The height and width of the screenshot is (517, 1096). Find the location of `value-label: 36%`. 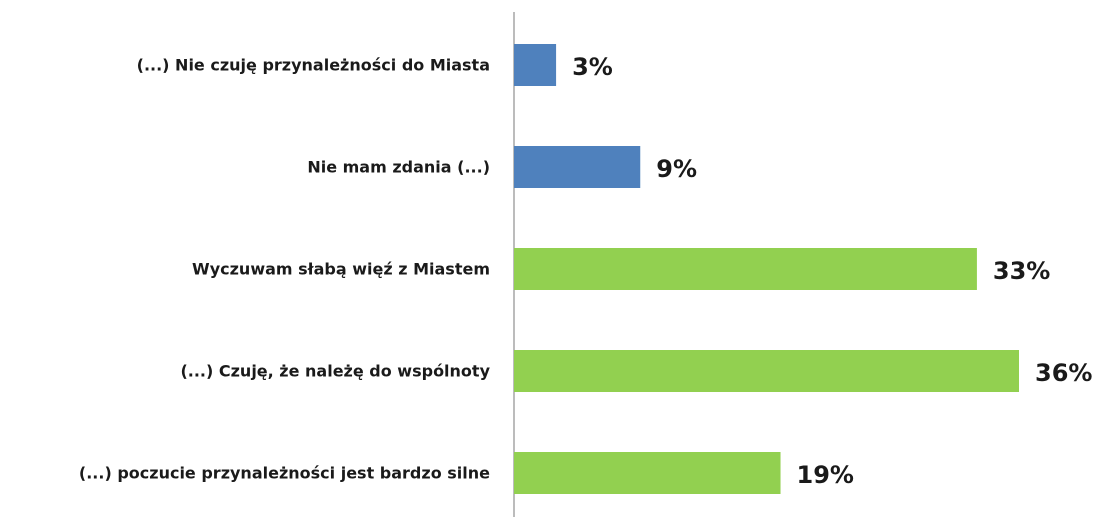

value-label: 36% is located at coordinates (1063, 373).